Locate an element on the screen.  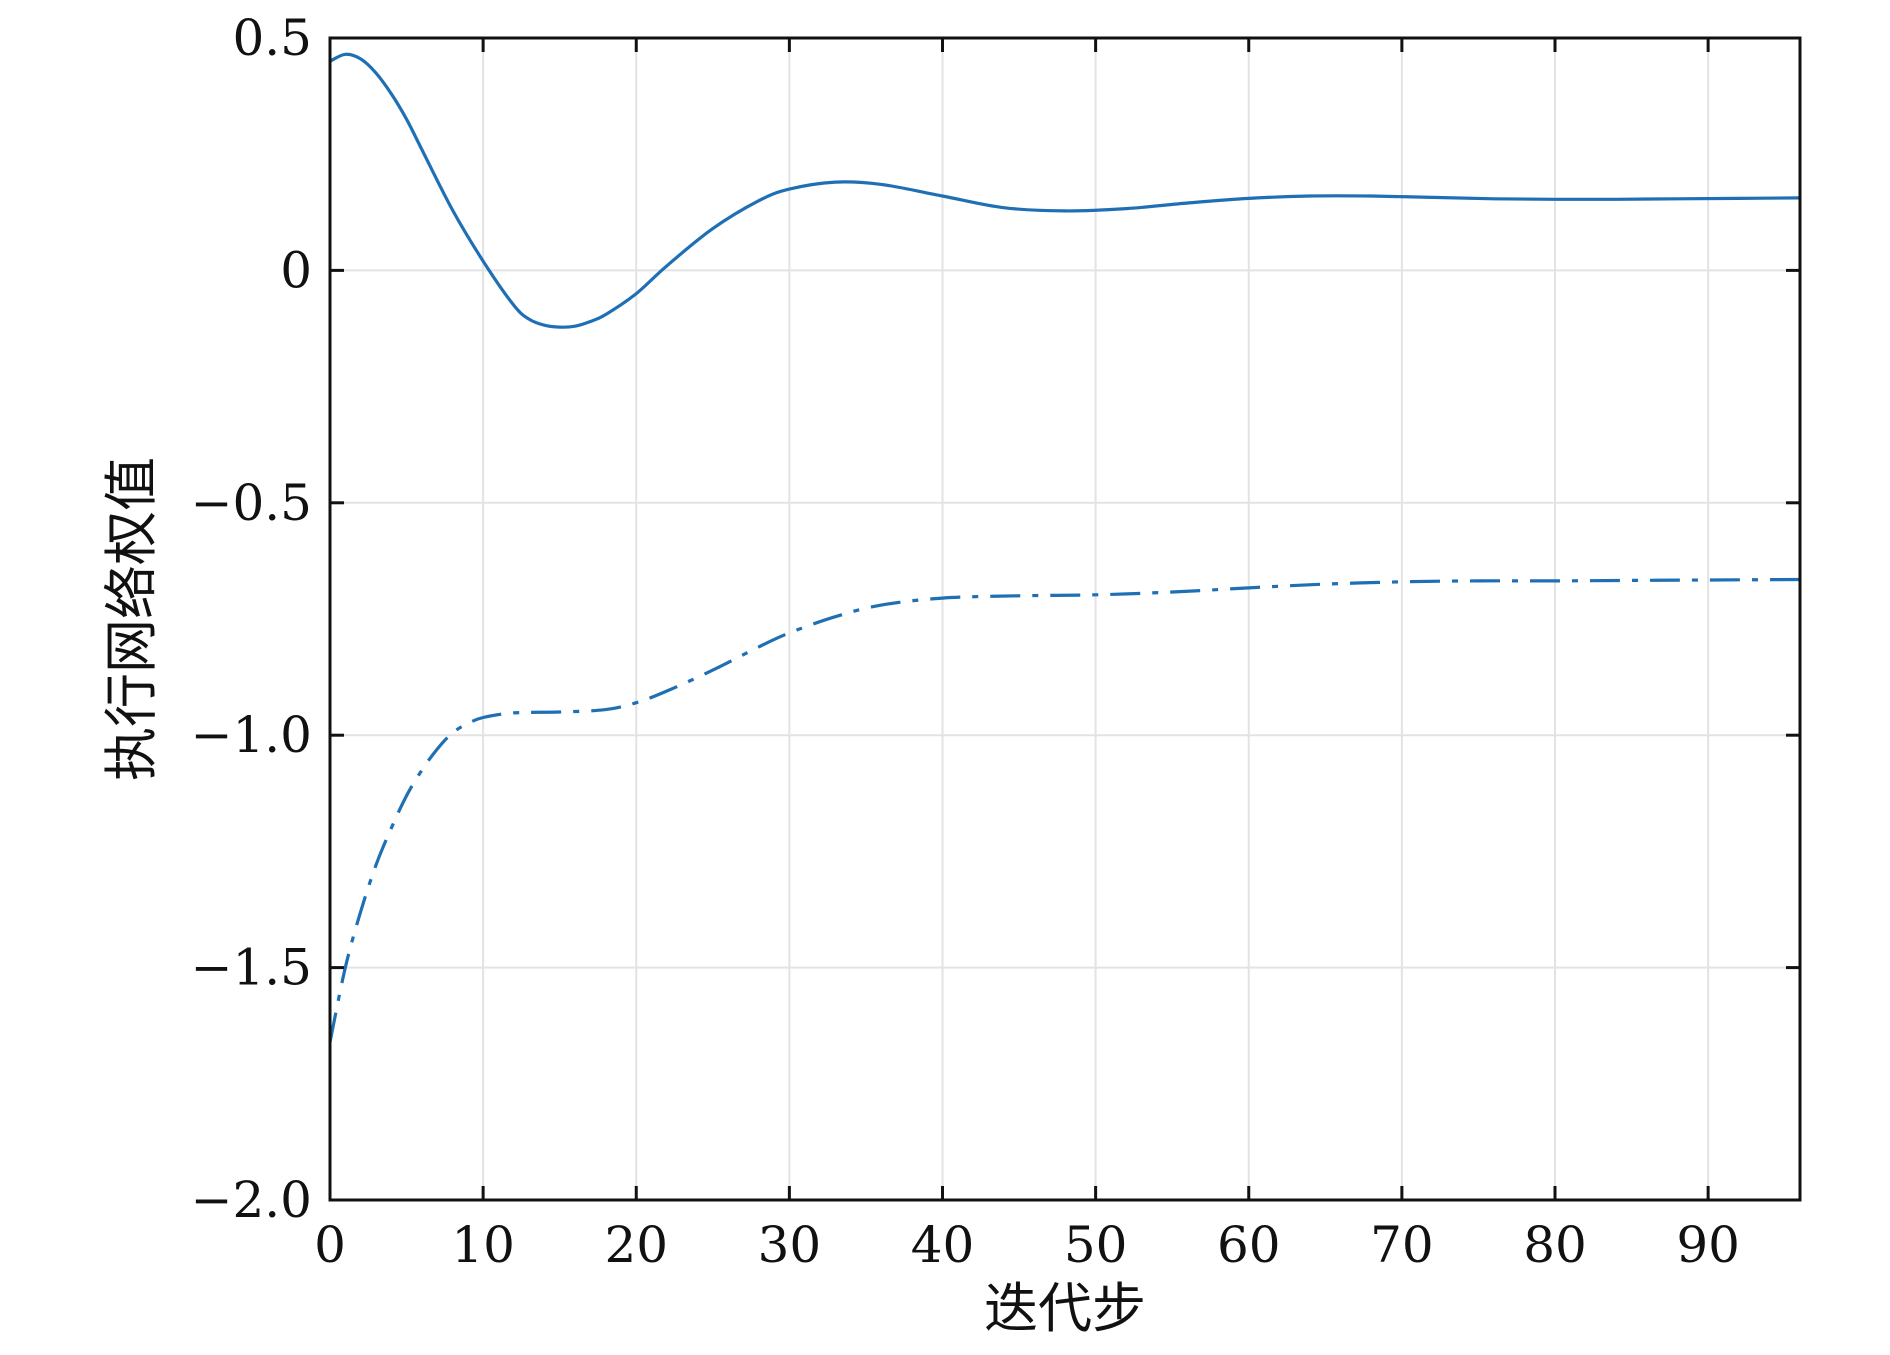
x-tick-label: 70 is located at coordinates (1402, 1245).